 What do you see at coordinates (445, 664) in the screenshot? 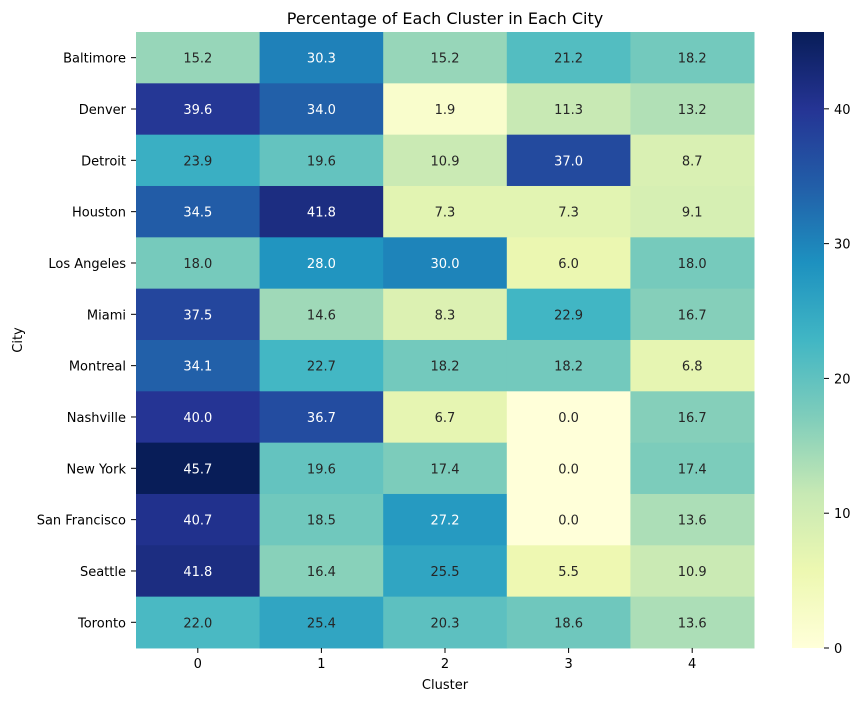
I see `x-tick-label: 2` at bounding box center [445, 664].